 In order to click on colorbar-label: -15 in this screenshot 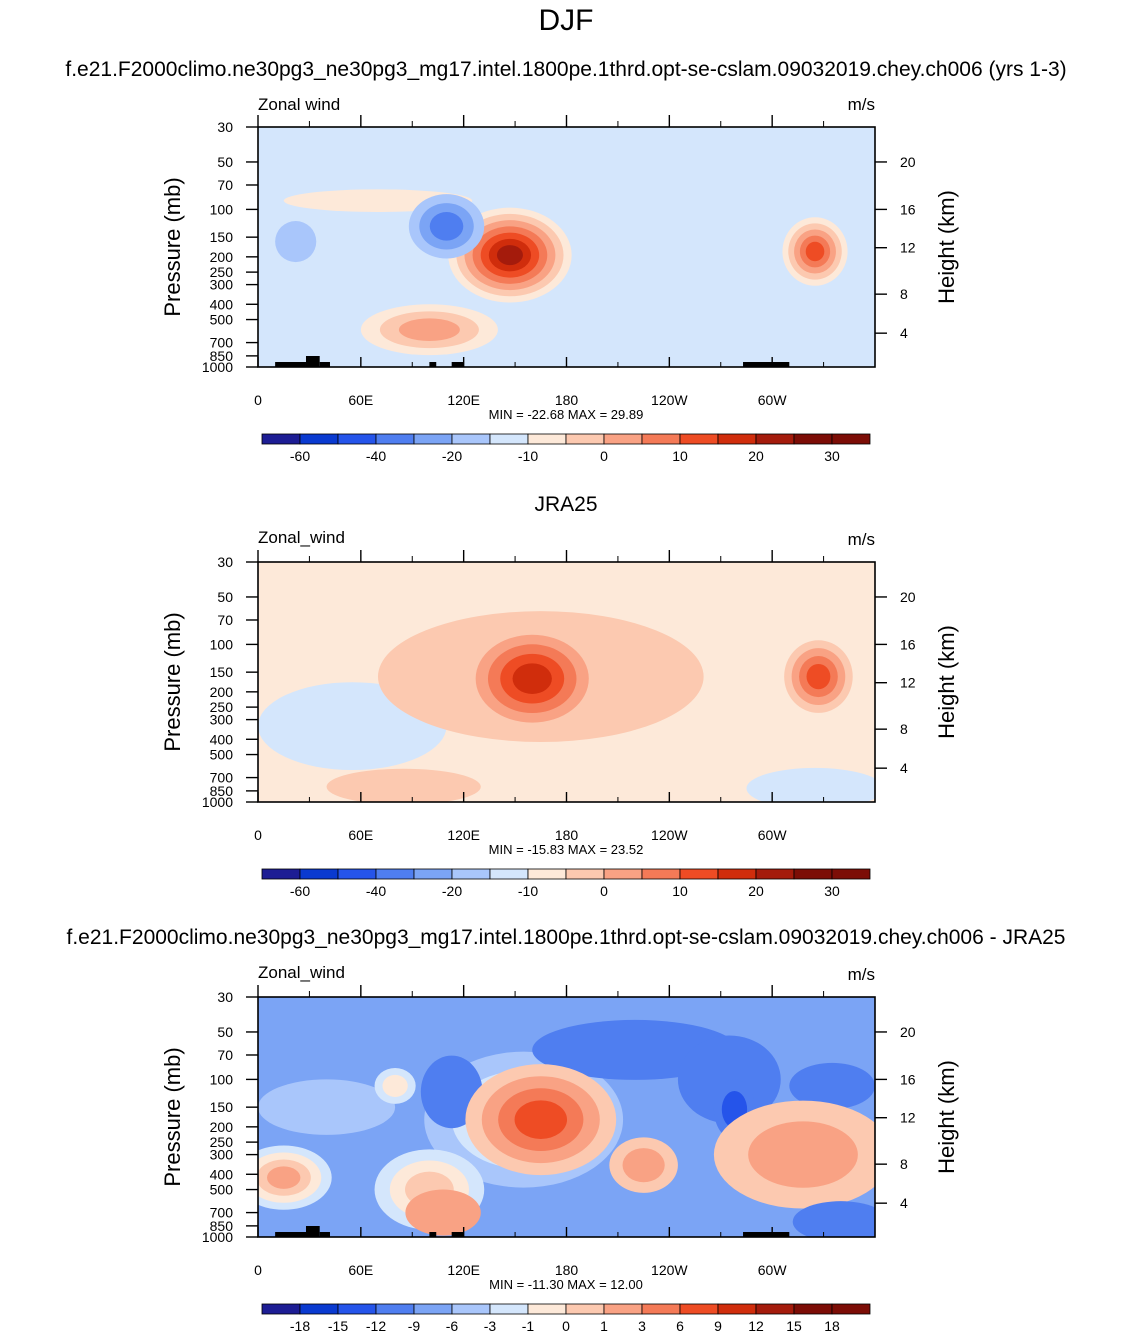, I will do `click(338, 1326)`.